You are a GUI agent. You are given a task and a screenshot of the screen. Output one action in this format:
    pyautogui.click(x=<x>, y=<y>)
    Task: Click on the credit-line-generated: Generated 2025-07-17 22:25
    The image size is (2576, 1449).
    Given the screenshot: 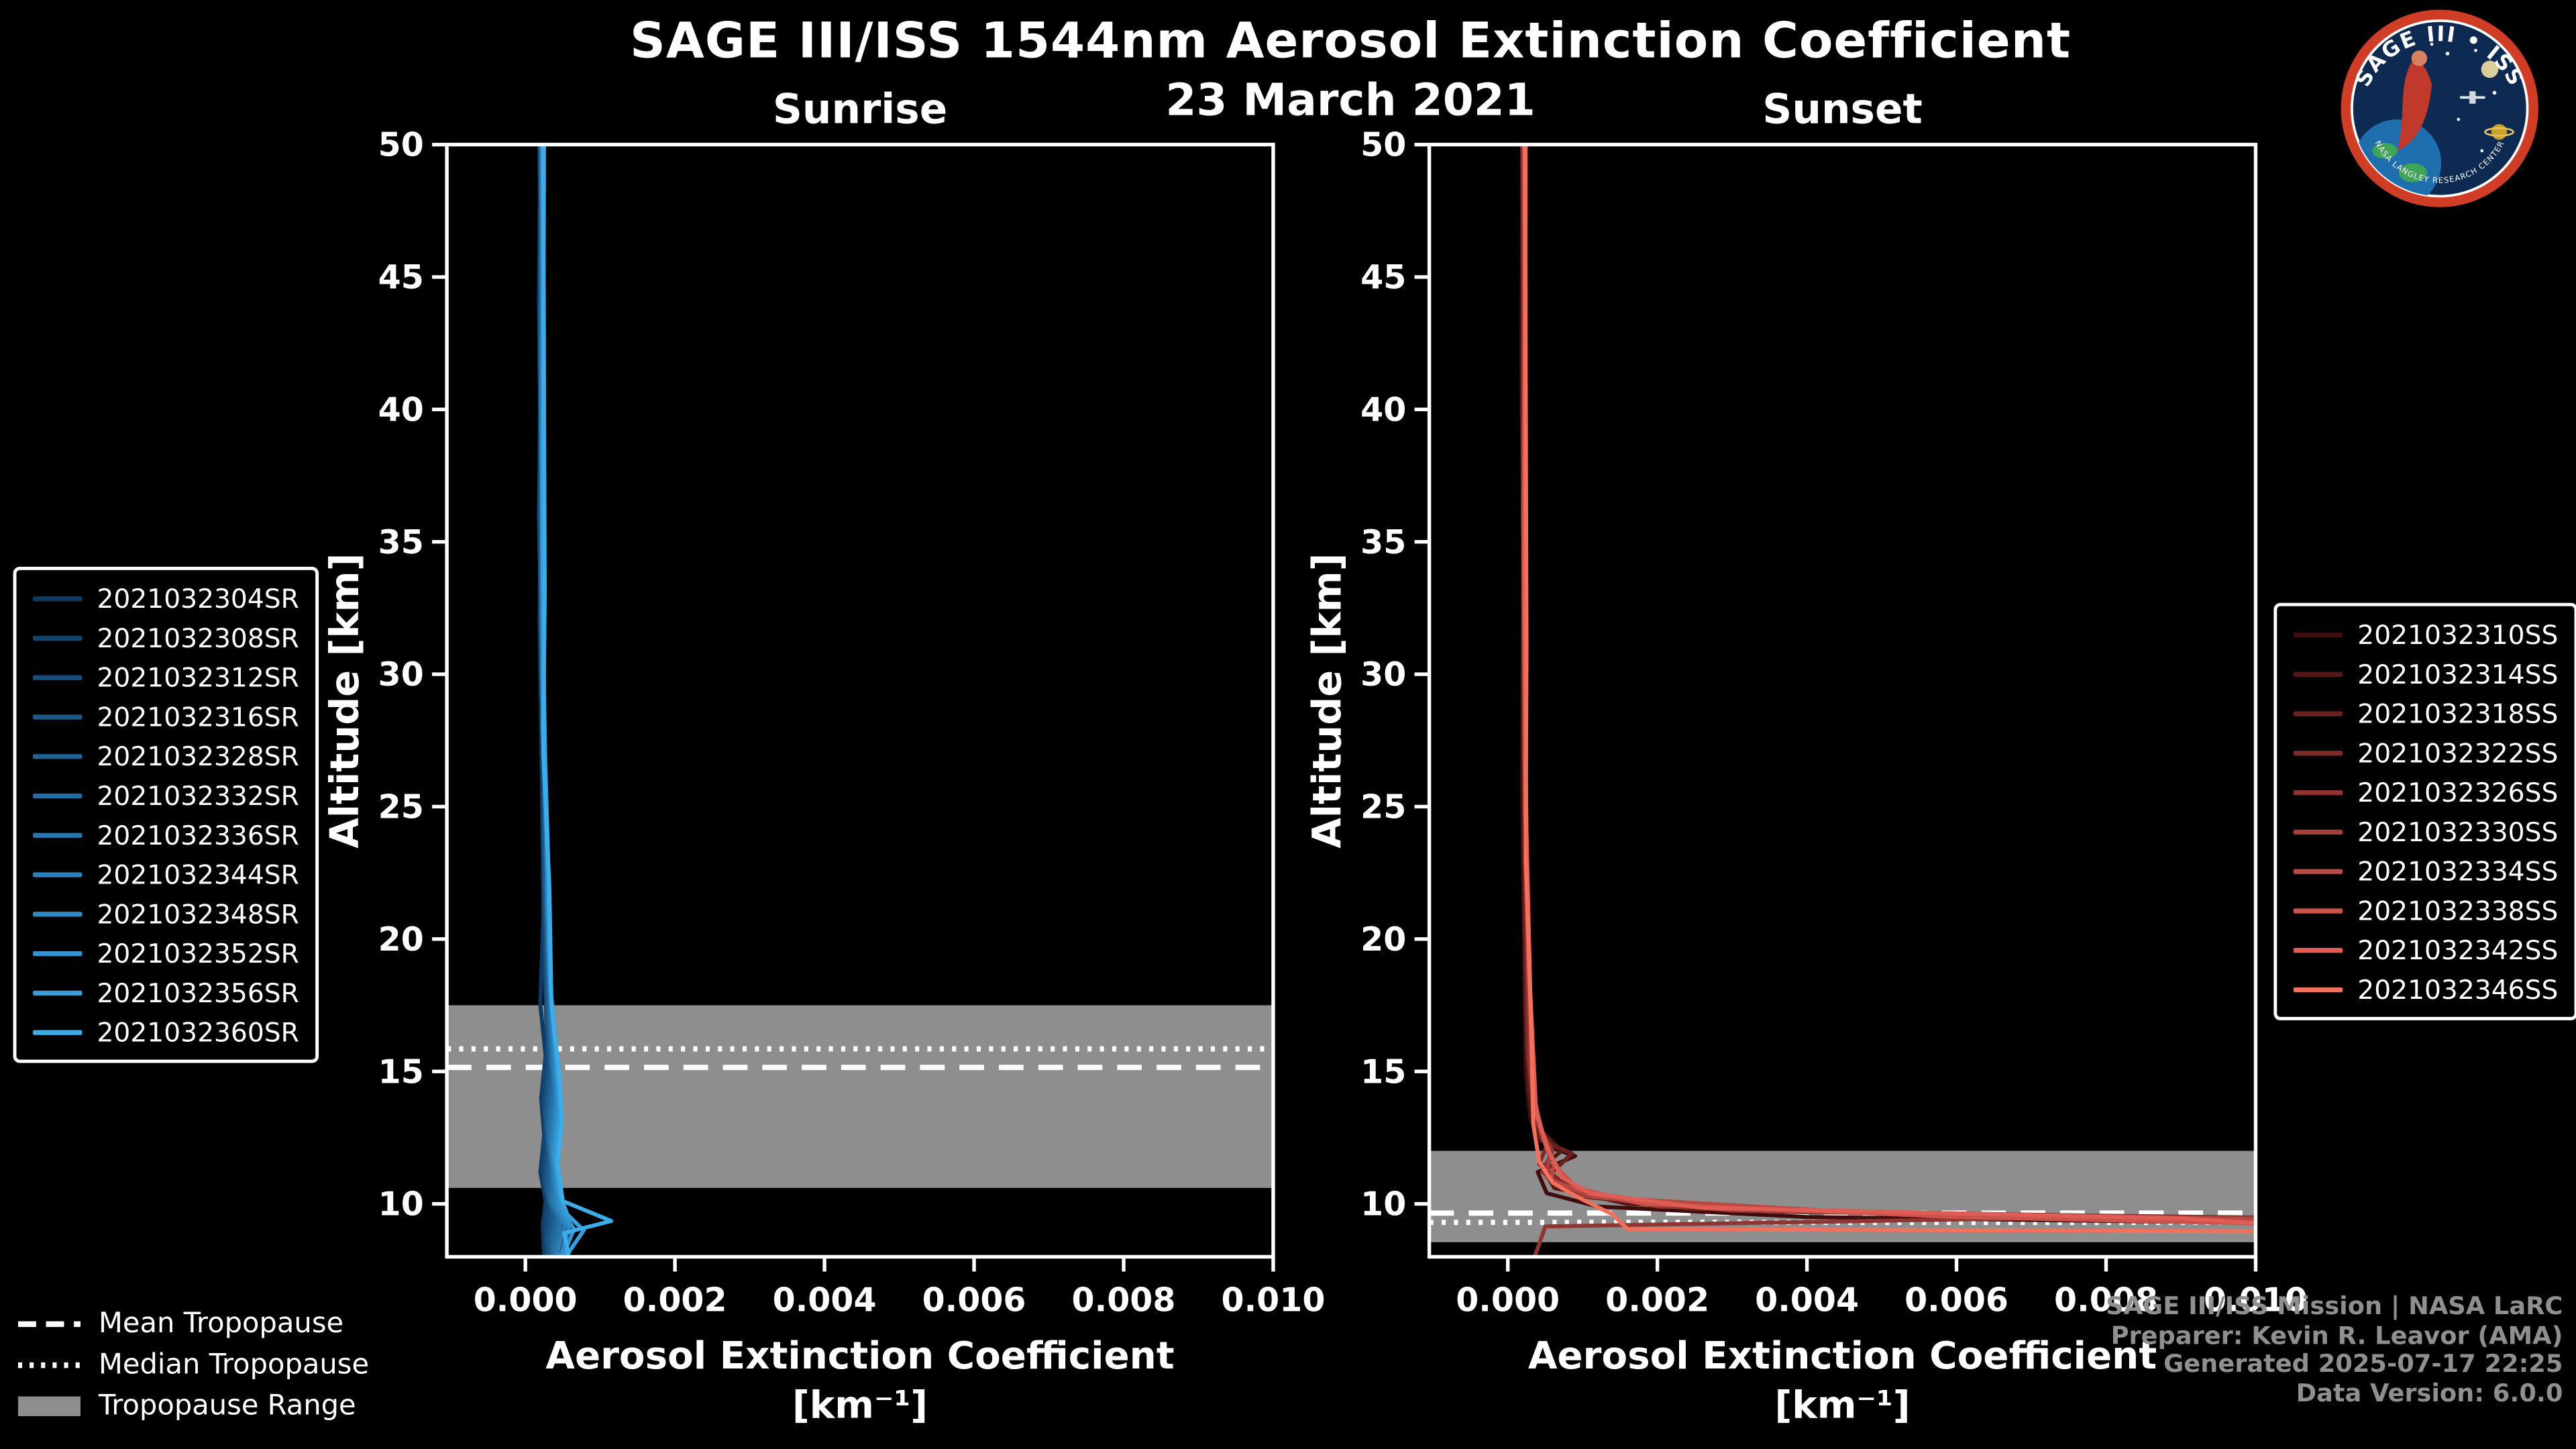 What is the action you would take?
    pyautogui.click(x=2363, y=1363)
    